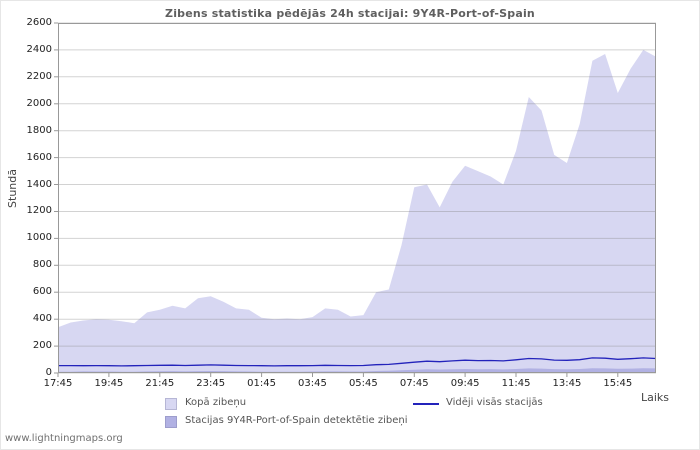 This screenshot has height=450, width=700. I want to click on y-tick-label: 400, so click(42, 319).